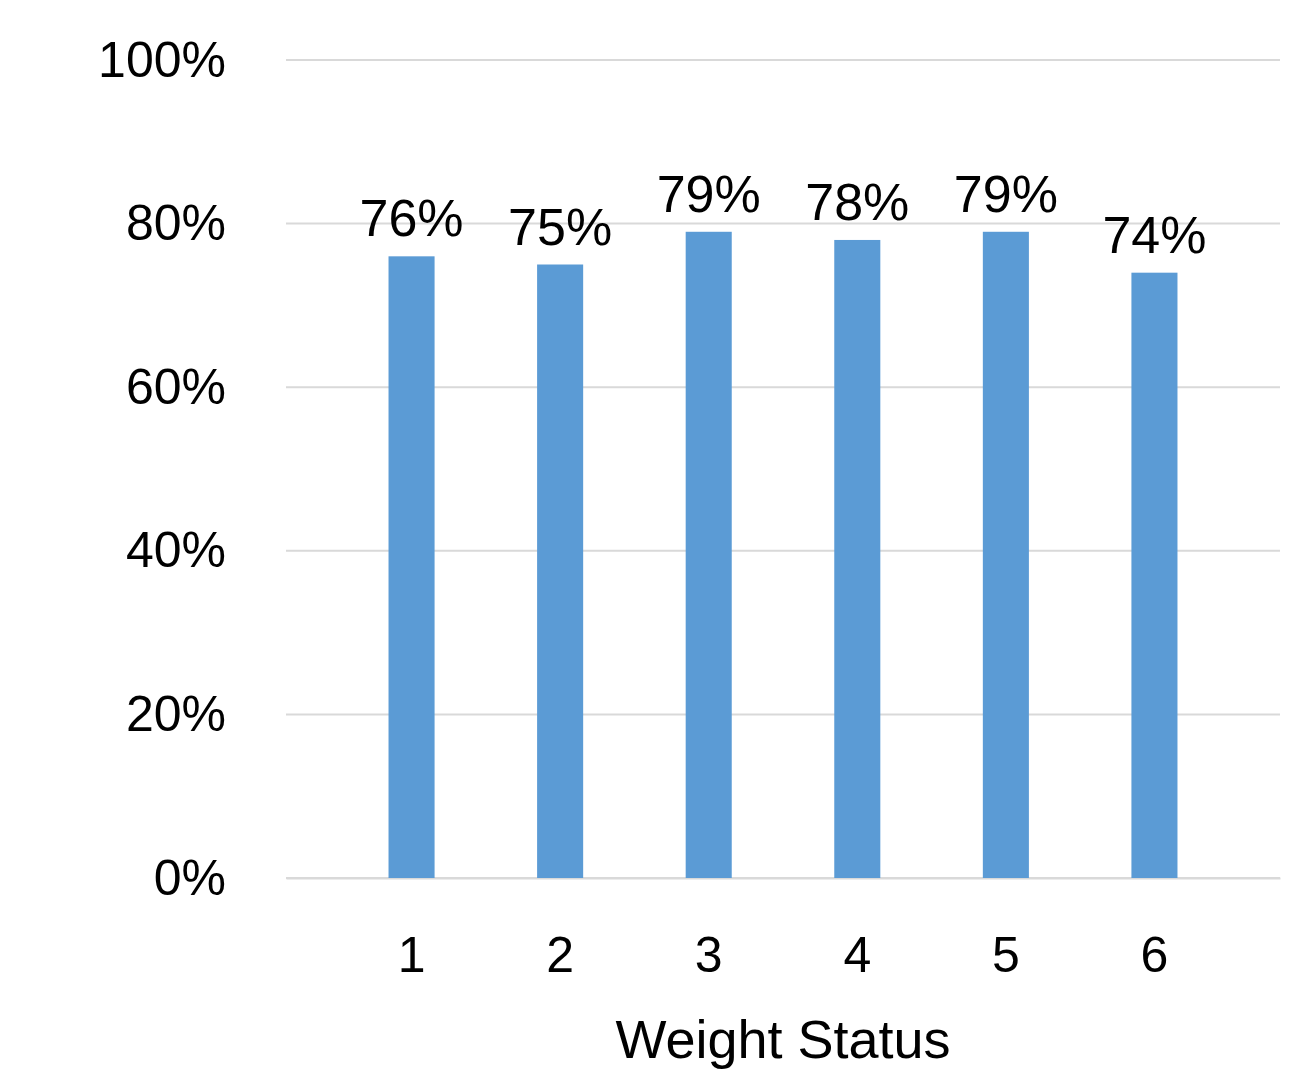 Image resolution: width=1310 pixels, height=1074 pixels. What do you see at coordinates (708, 954) in the screenshot?
I see `x-tick-label: 3` at bounding box center [708, 954].